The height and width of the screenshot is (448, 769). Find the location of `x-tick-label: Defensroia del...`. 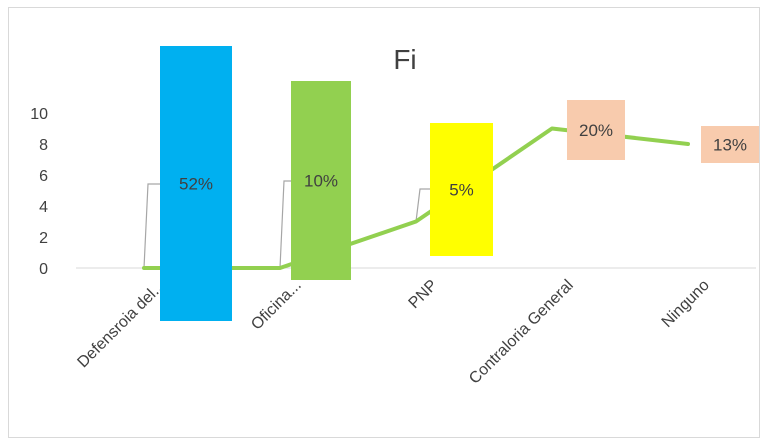

x-tick-label: Defensroia del... is located at coordinates (121, 324).